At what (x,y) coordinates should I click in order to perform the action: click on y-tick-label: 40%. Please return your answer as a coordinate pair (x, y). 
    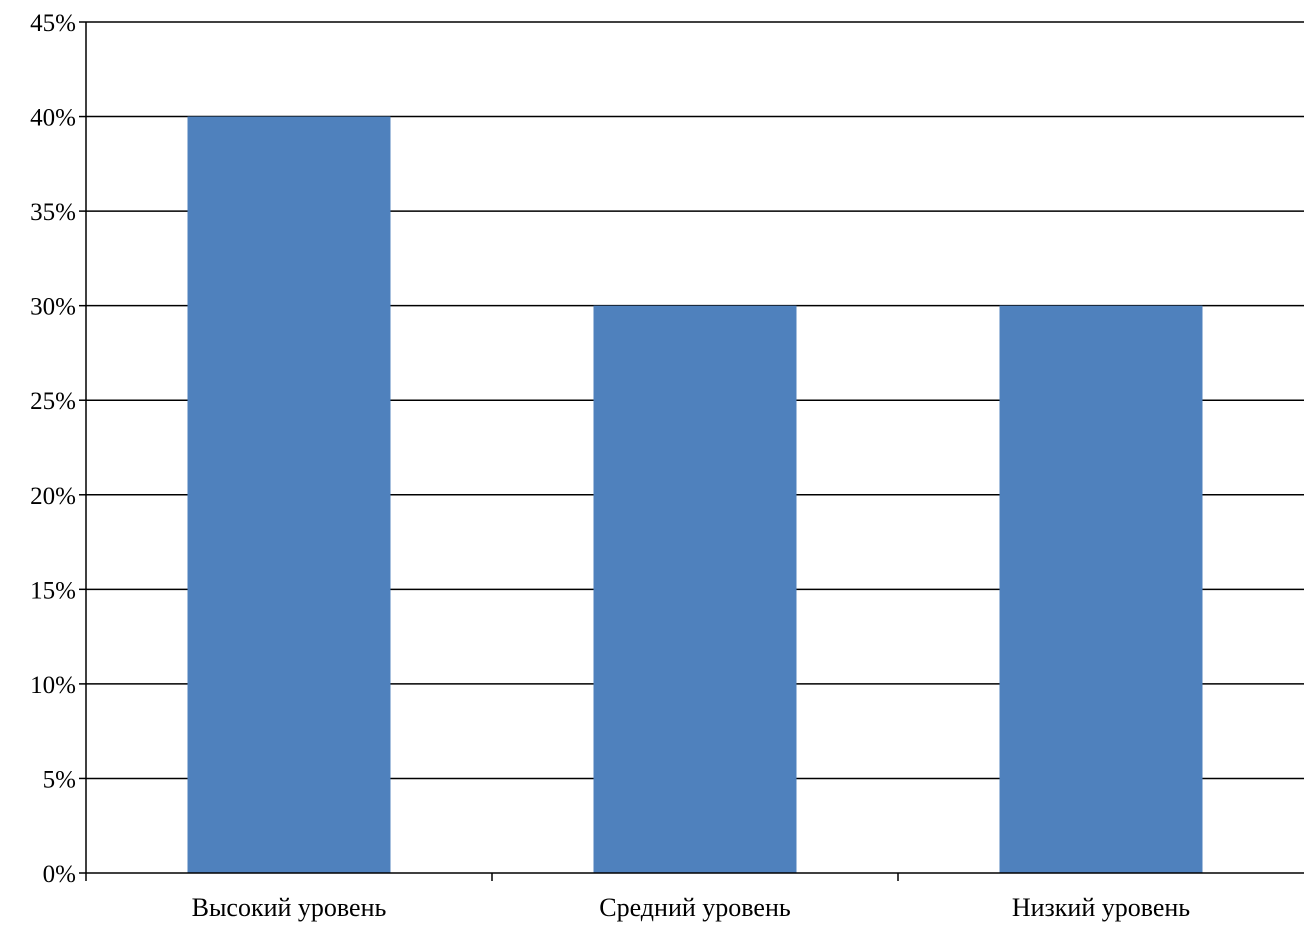
    Looking at the image, I should click on (53, 118).